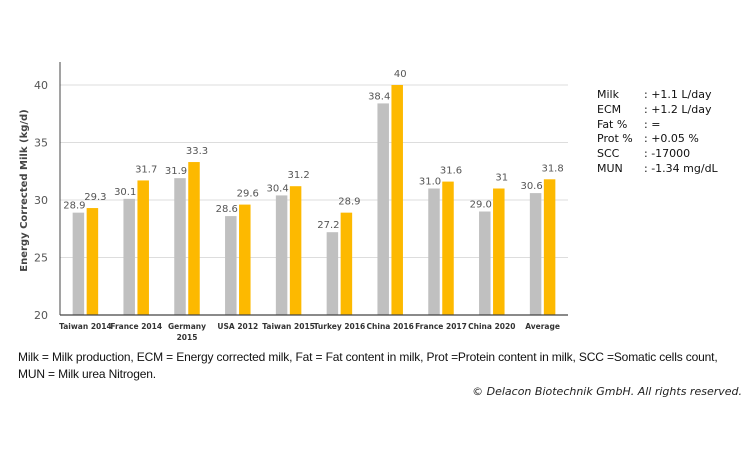 The image size is (750, 450). Describe the element at coordinates (612, 124) in the screenshot. I see `summary-key: Fat %` at that location.